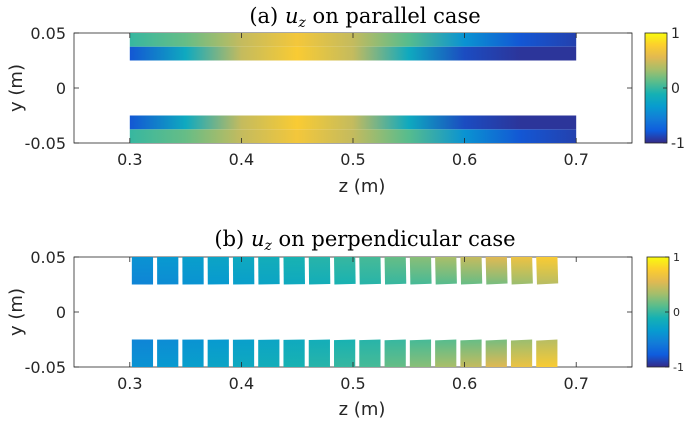 The height and width of the screenshot is (430, 689). What do you see at coordinates (664, 89) in the screenshot?
I see `panel-a-colorbar: 1 0 -1` at bounding box center [664, 89].